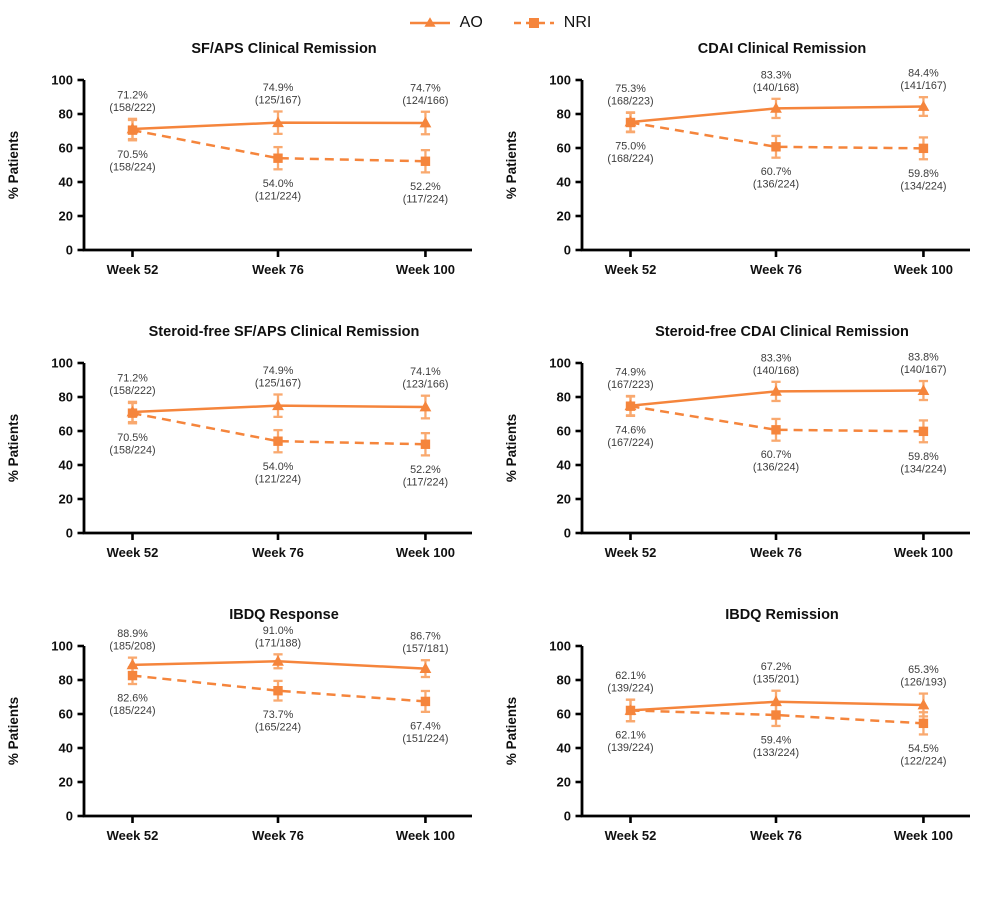 Image resolution: width=1000 pixels, height=904 pixels. I want to click on data-label-pct: 59.4%, so click(776, 740).